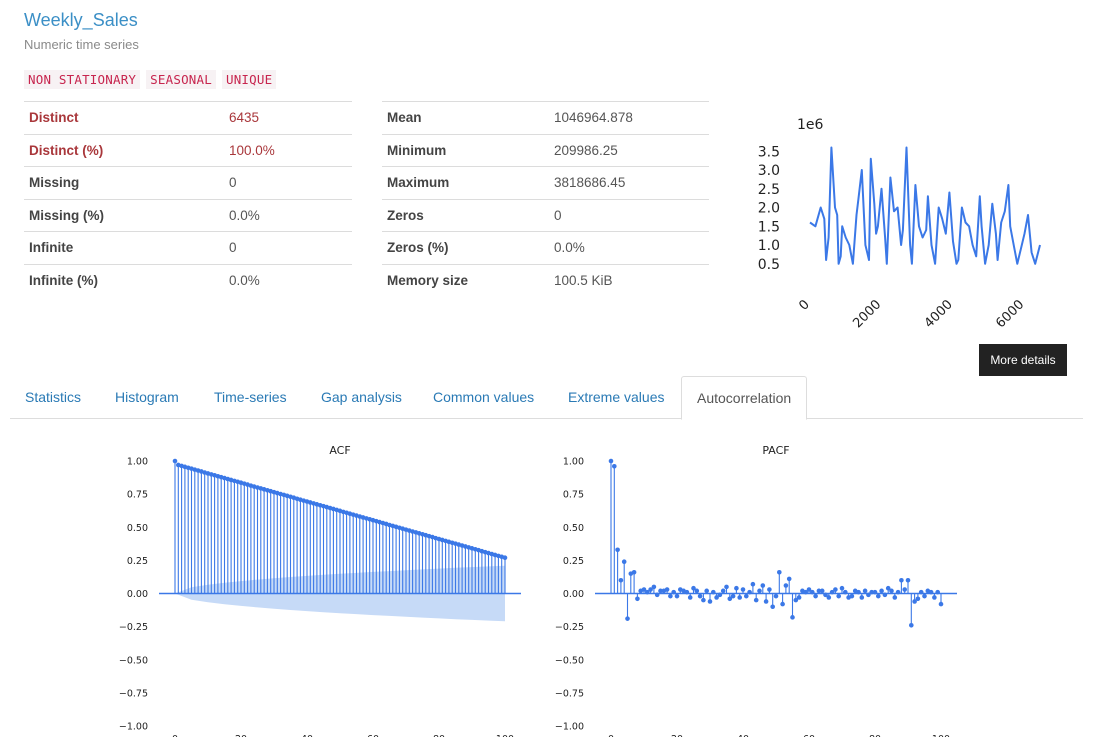 Image resolution: width=1095 pixels, height=737 pixels. What do you see at coordinates (124, 150) in the screenshot?
I see `stat-label: Distinct (%)` at bounding box center [124, 150].